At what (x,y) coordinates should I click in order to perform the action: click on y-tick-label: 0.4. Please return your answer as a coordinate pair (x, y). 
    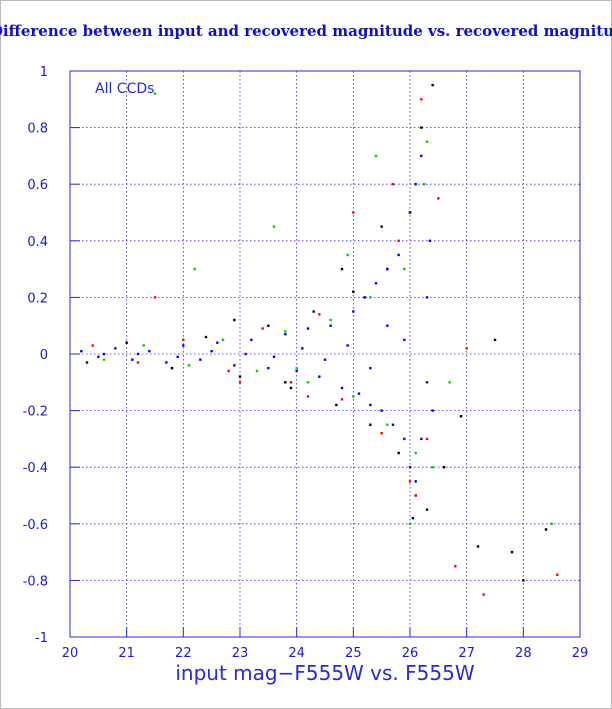
    Looking at the image, I should click on (37, 242).